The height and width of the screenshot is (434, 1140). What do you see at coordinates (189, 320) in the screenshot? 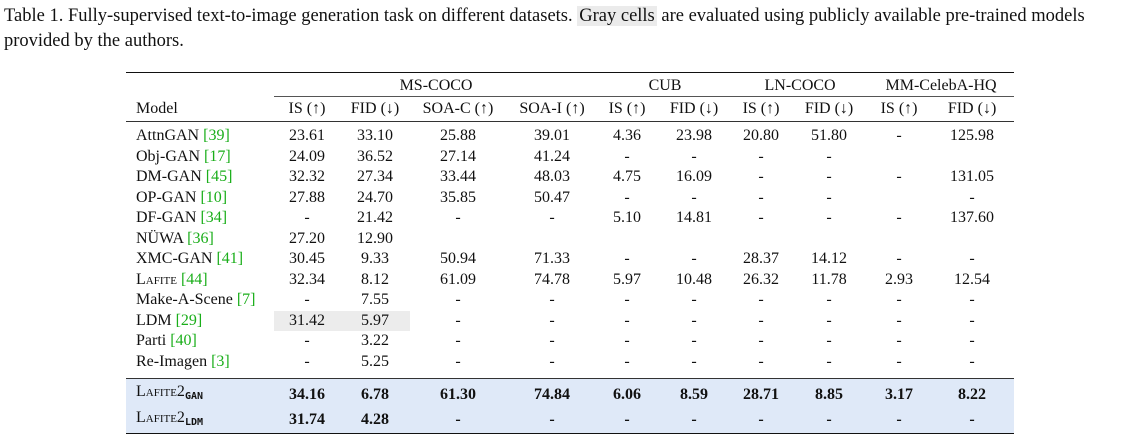
I see `citation-link: [29]` at bounding box center [189, 320].